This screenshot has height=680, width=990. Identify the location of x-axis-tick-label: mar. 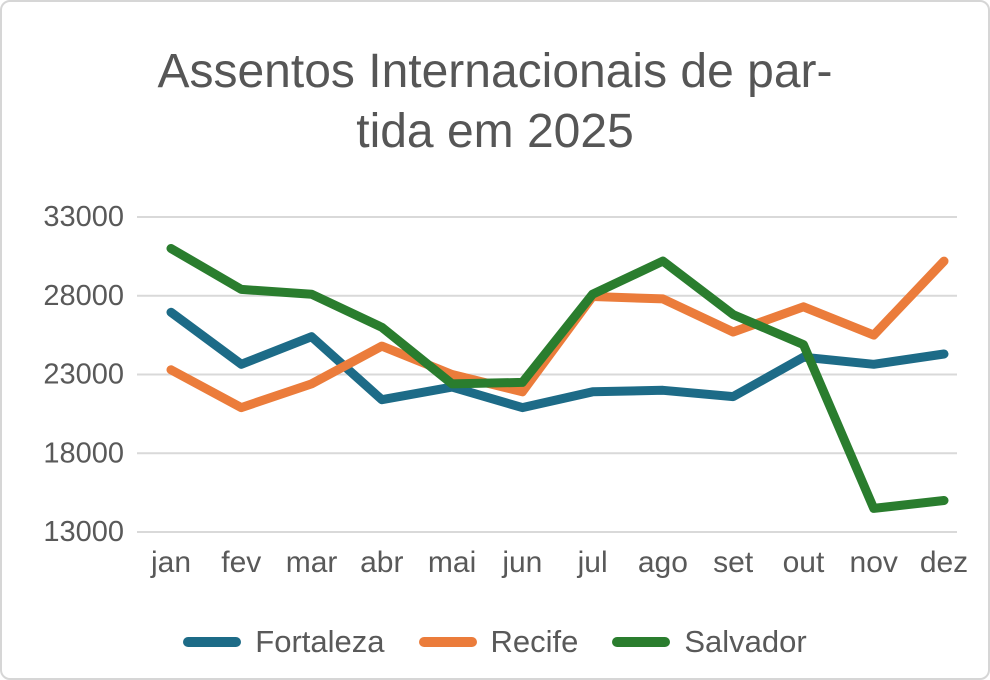
(312, 562).